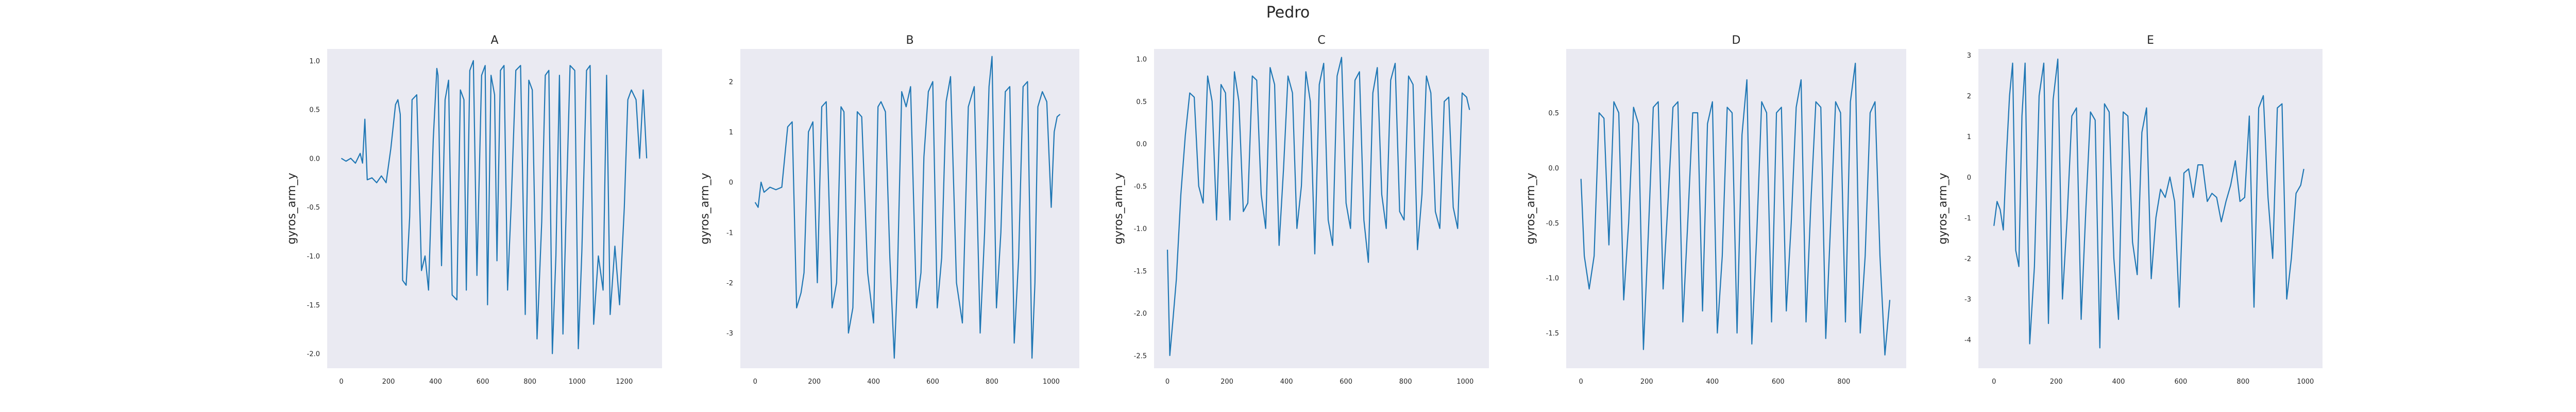  I want to click on plot-area-b, so click(909, 208).